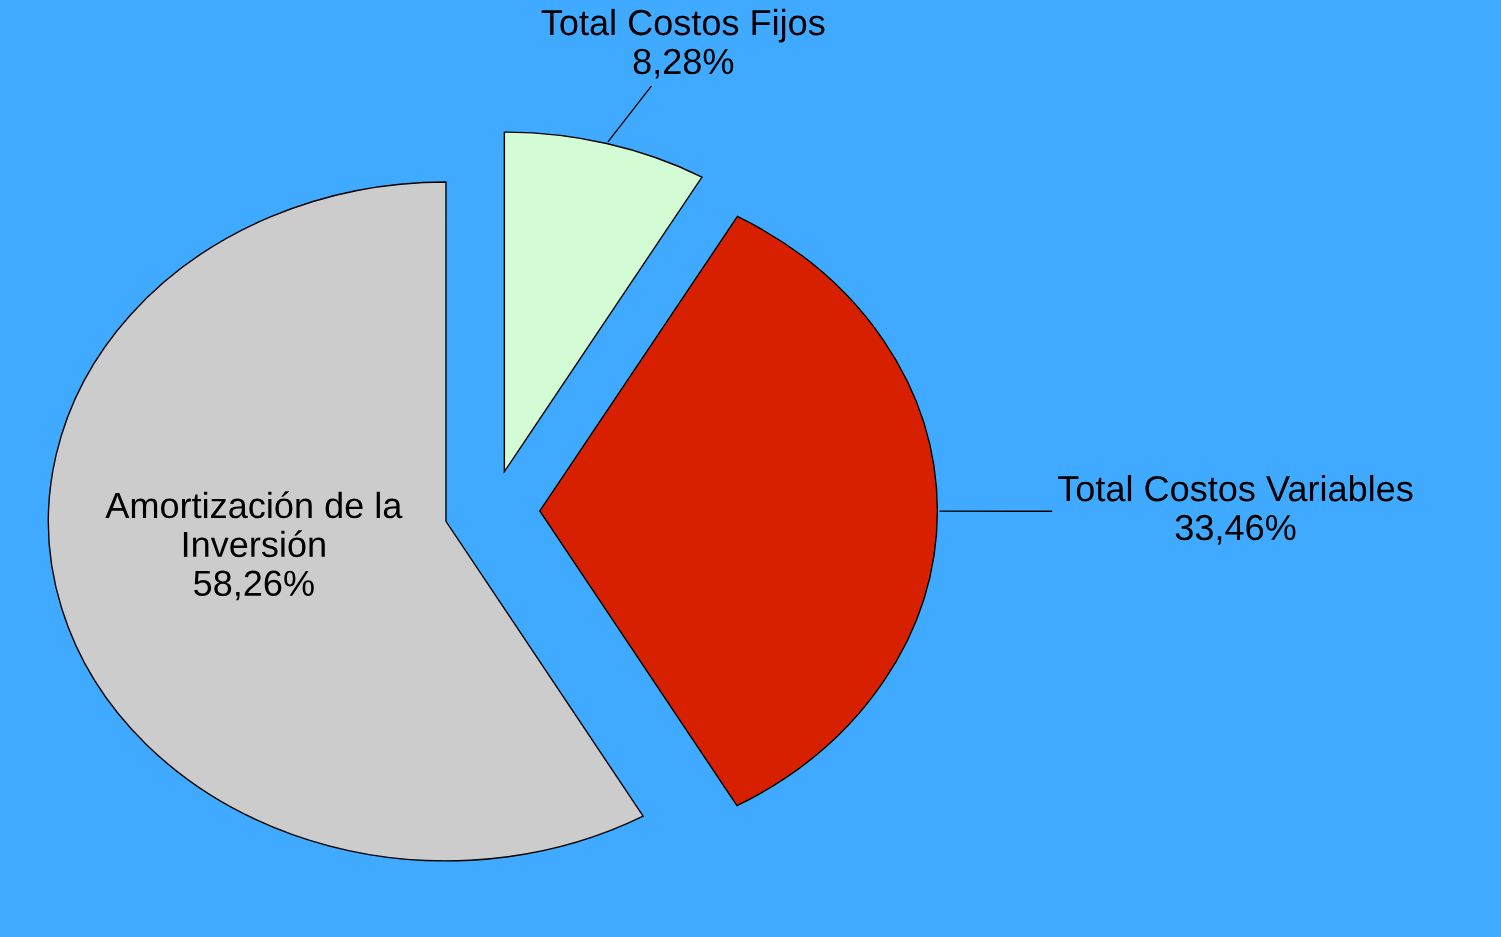 The height and width of the screenshot is (937, 1501). I want to click on slice-label: Total Costos Variables, so click(1235, 488).